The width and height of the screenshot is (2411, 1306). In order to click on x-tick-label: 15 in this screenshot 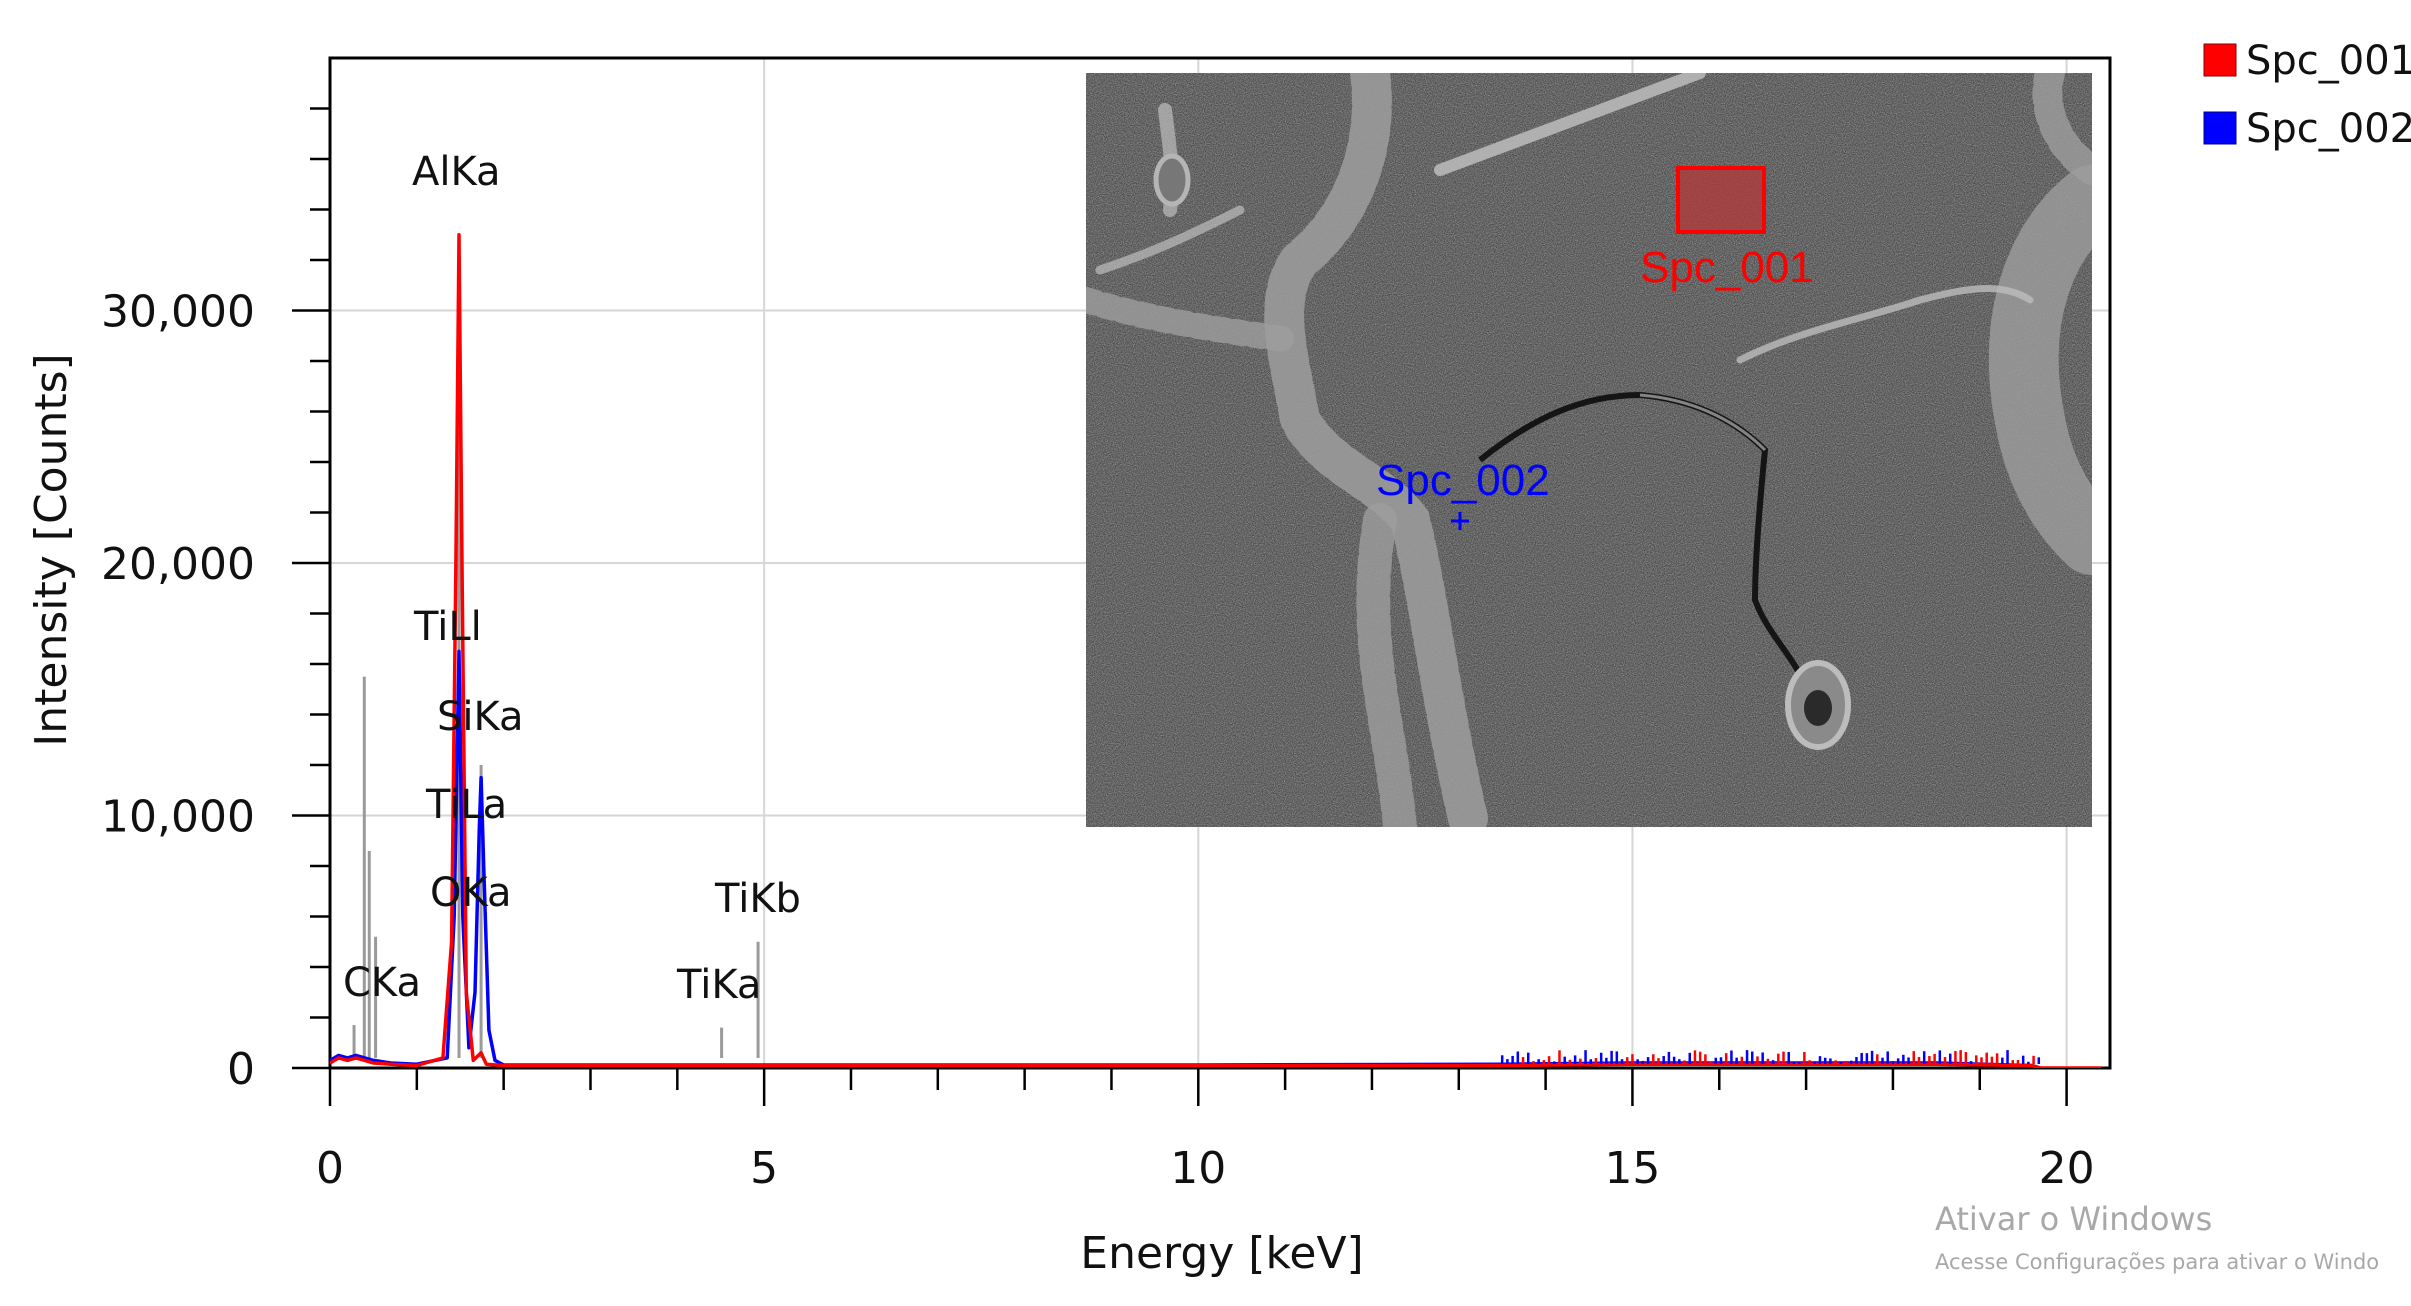, I will do `click(1632, 1168)`.